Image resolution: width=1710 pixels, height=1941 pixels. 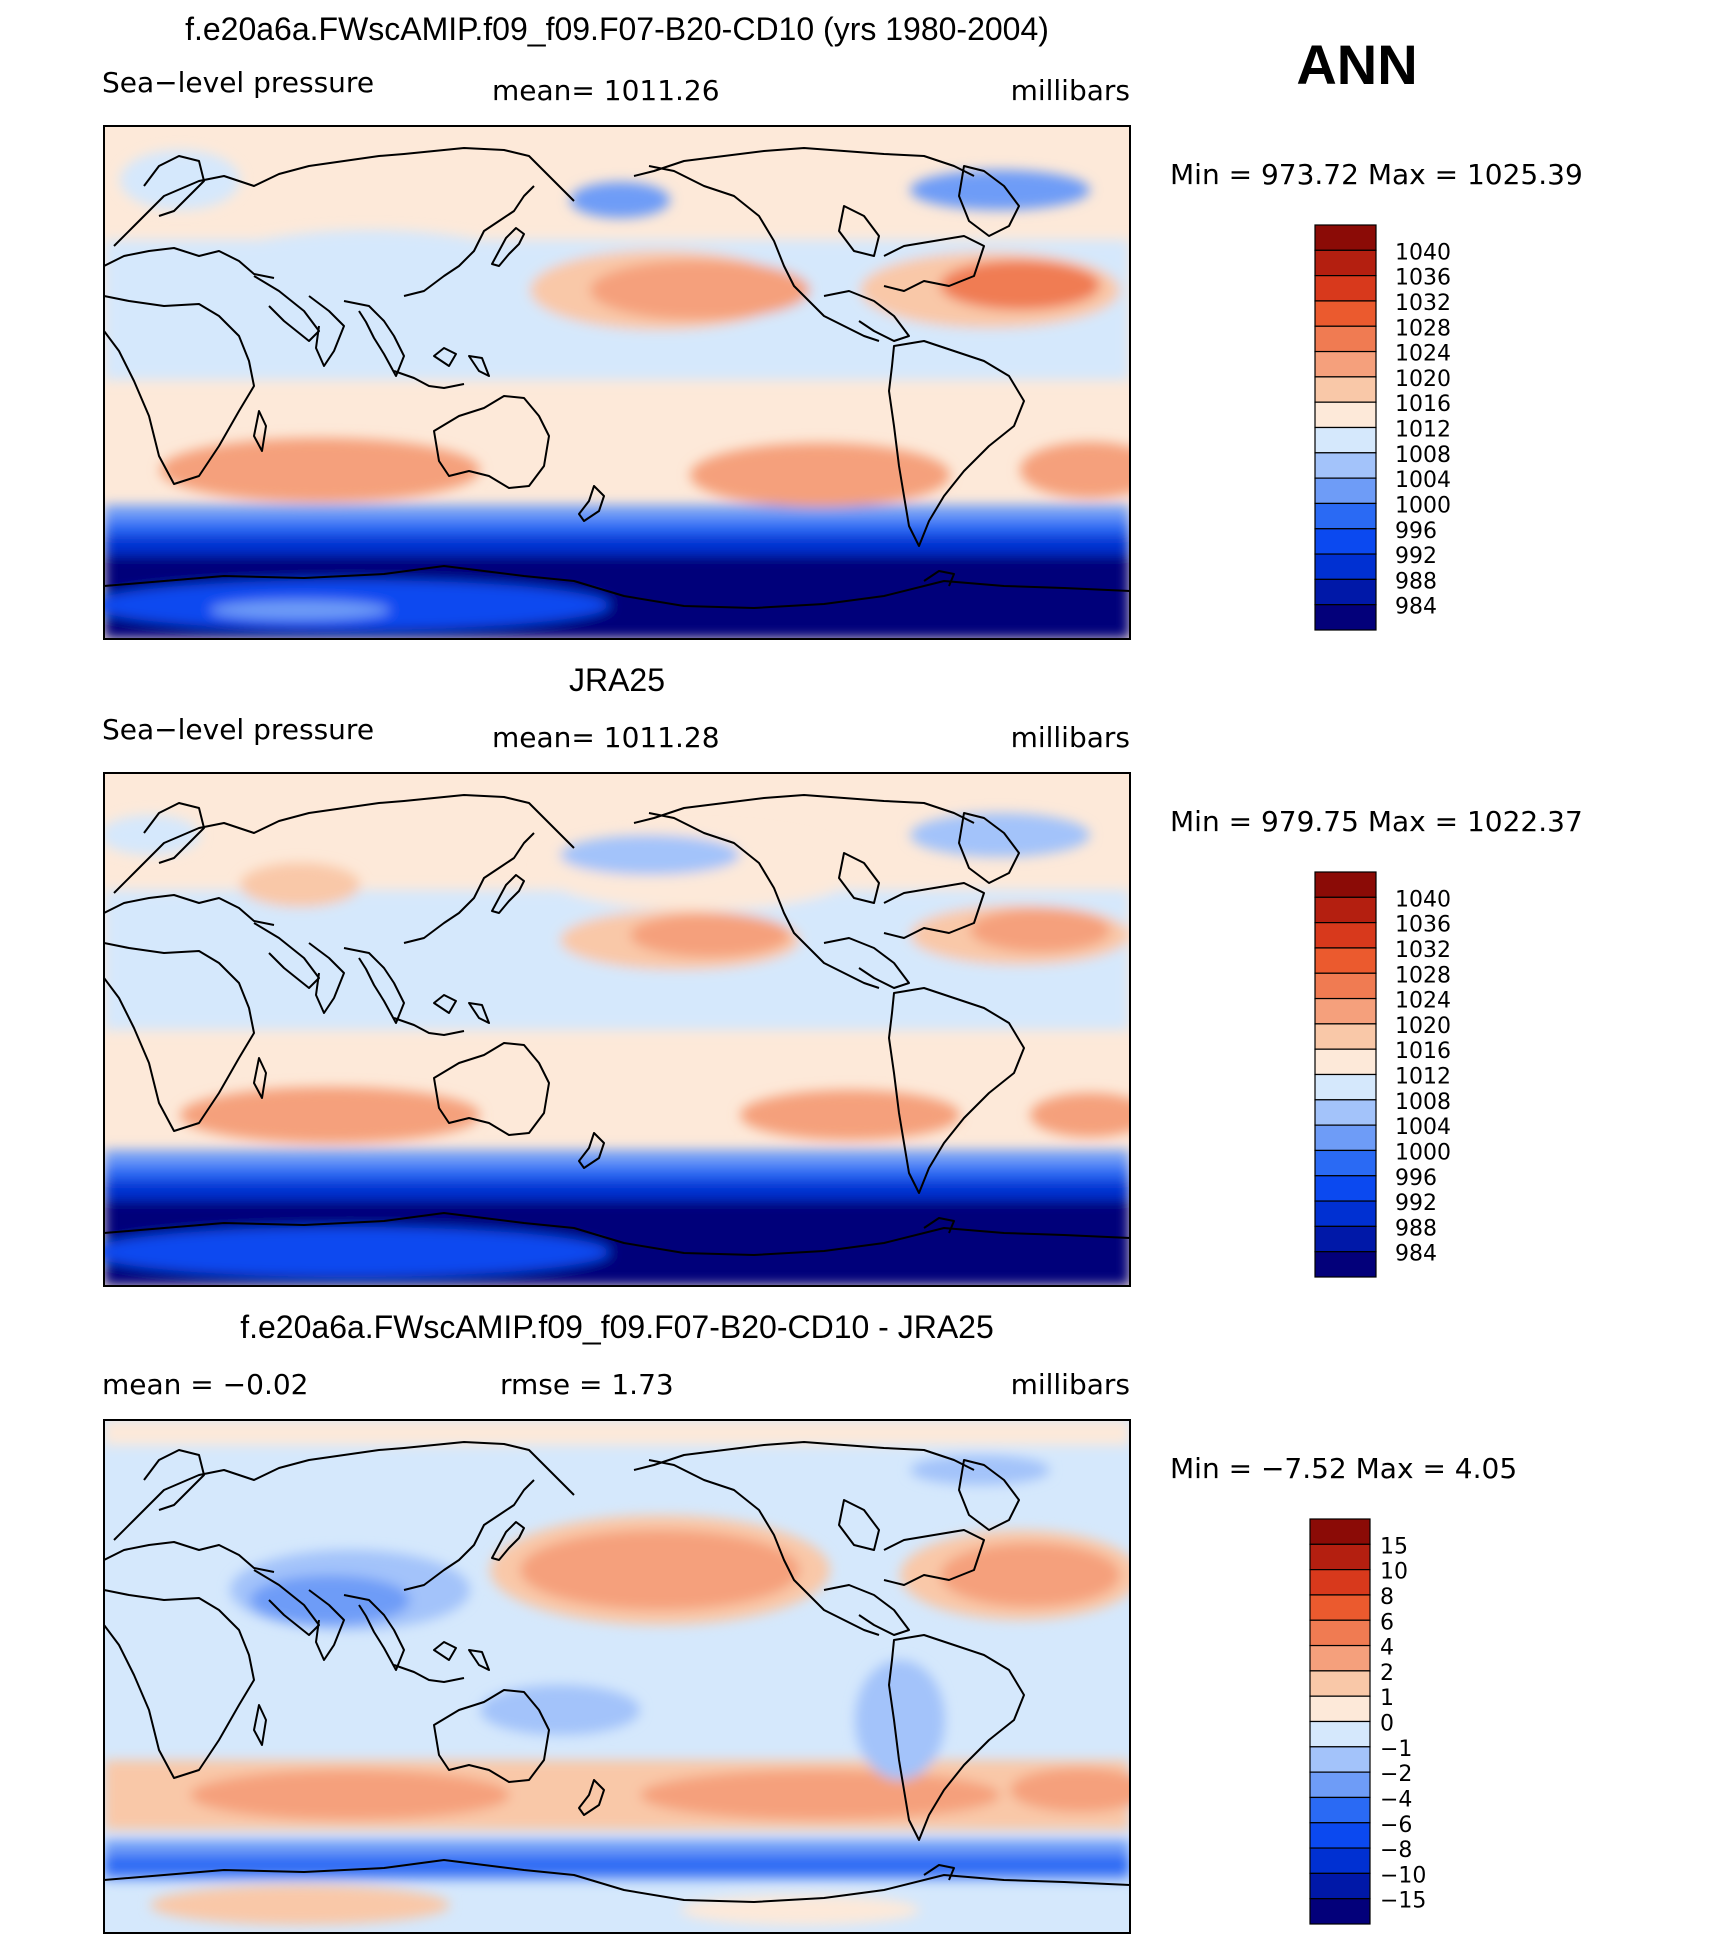 I want to click on panel-title: JRA25, so click(x=617, y=680).